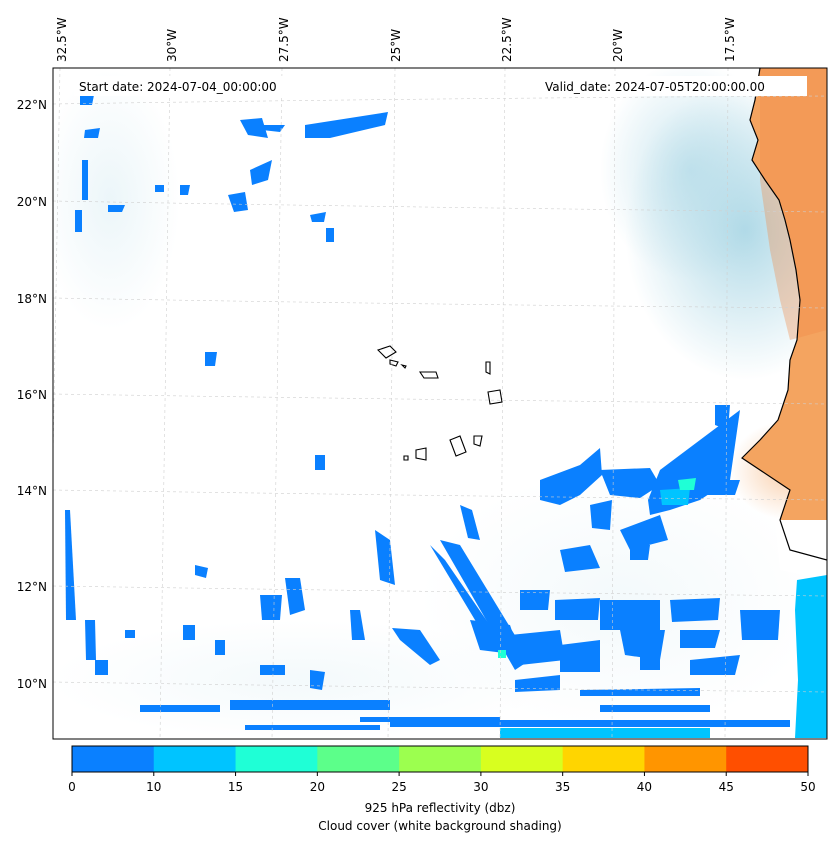 The image size is (837, 843). I want to click on colorbar-tick-label: 10, so click(153, 787).